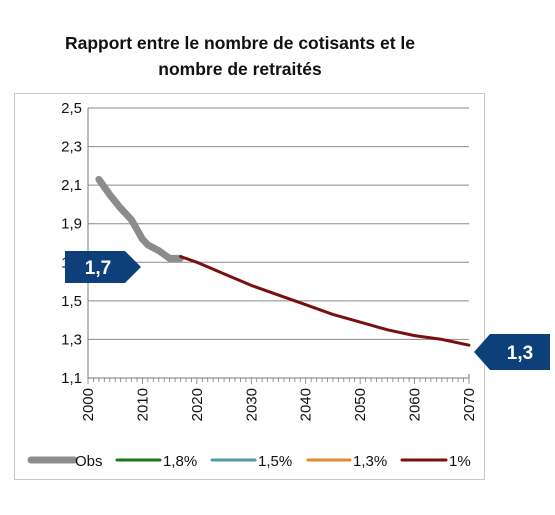 This screenshot has height=515, width=555. I want to click on y-tick-label: 1,5, so click(71, 301).